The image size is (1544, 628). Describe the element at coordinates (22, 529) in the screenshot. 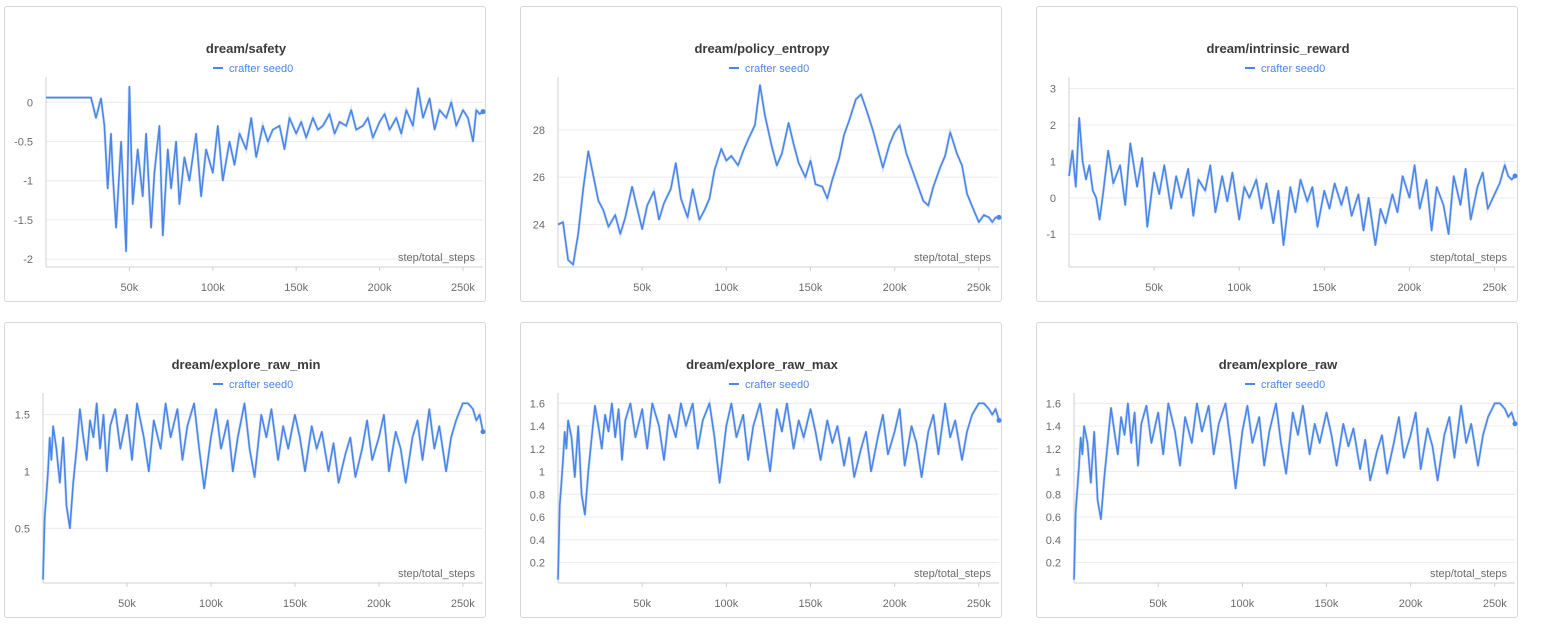

I see `y-tick-label: 0.5` at that location.